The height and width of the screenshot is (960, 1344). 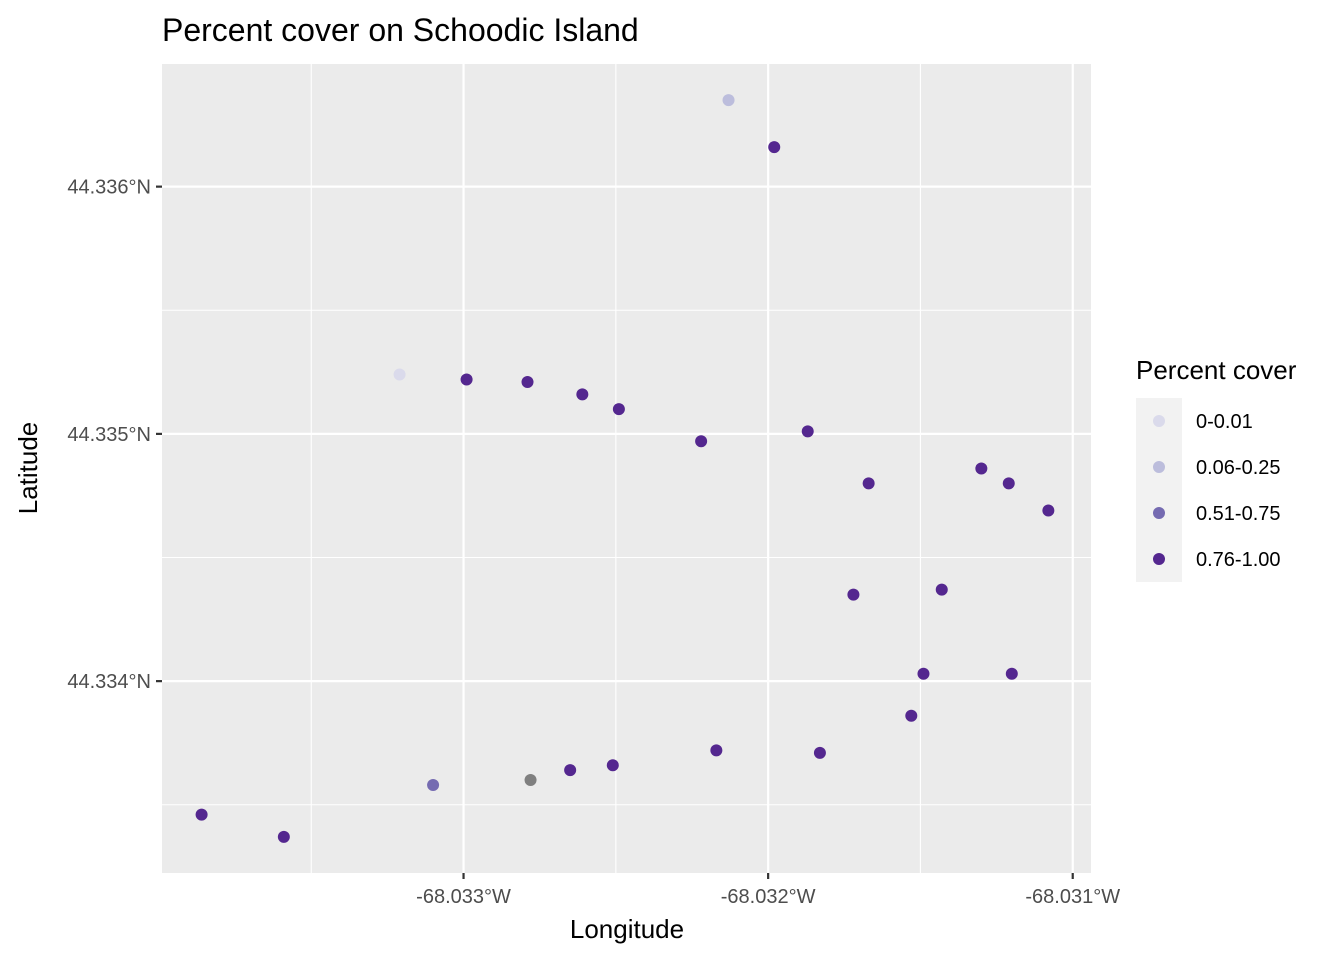 I want to click on y-axis: 44.334°N 44.335°N 44.336°N, so click(x=114, y=435).